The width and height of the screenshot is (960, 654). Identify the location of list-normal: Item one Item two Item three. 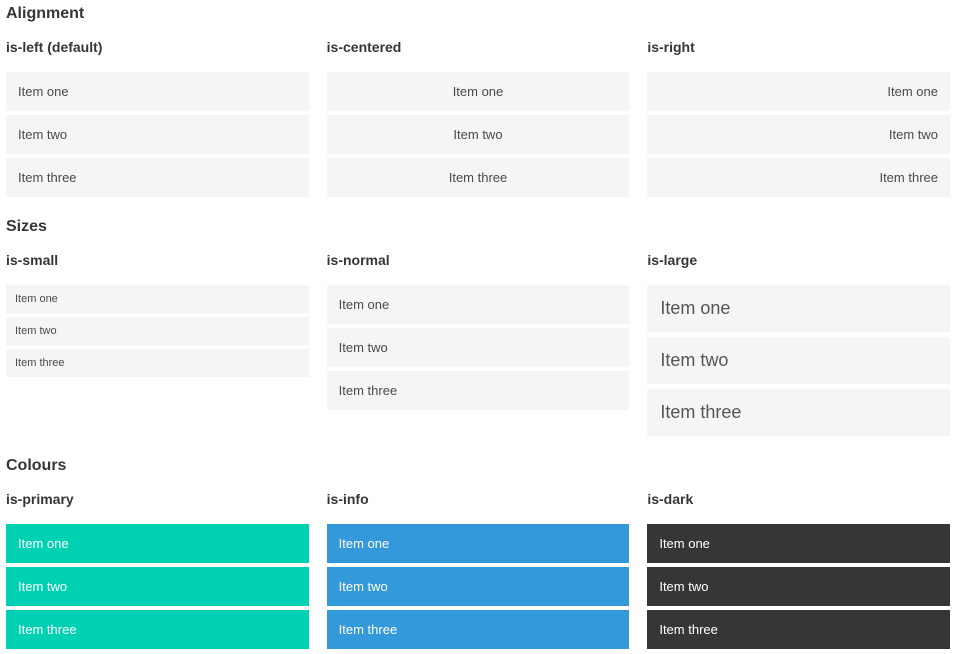
(478, 347).